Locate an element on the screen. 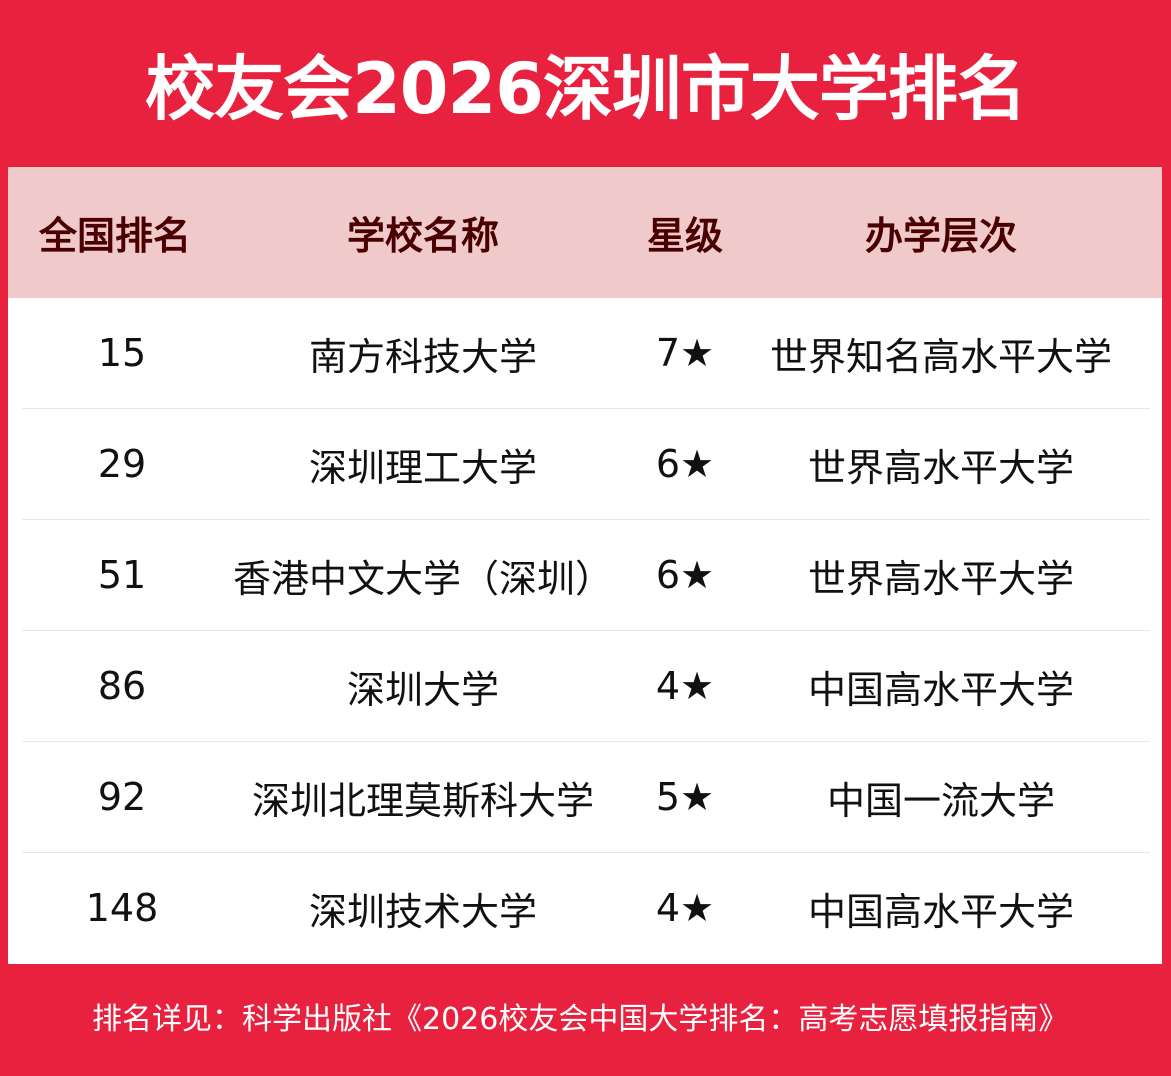  table-row: 148 深圳技术大学 4★ 中国高水平大学 is located at coordinates (586, 908).